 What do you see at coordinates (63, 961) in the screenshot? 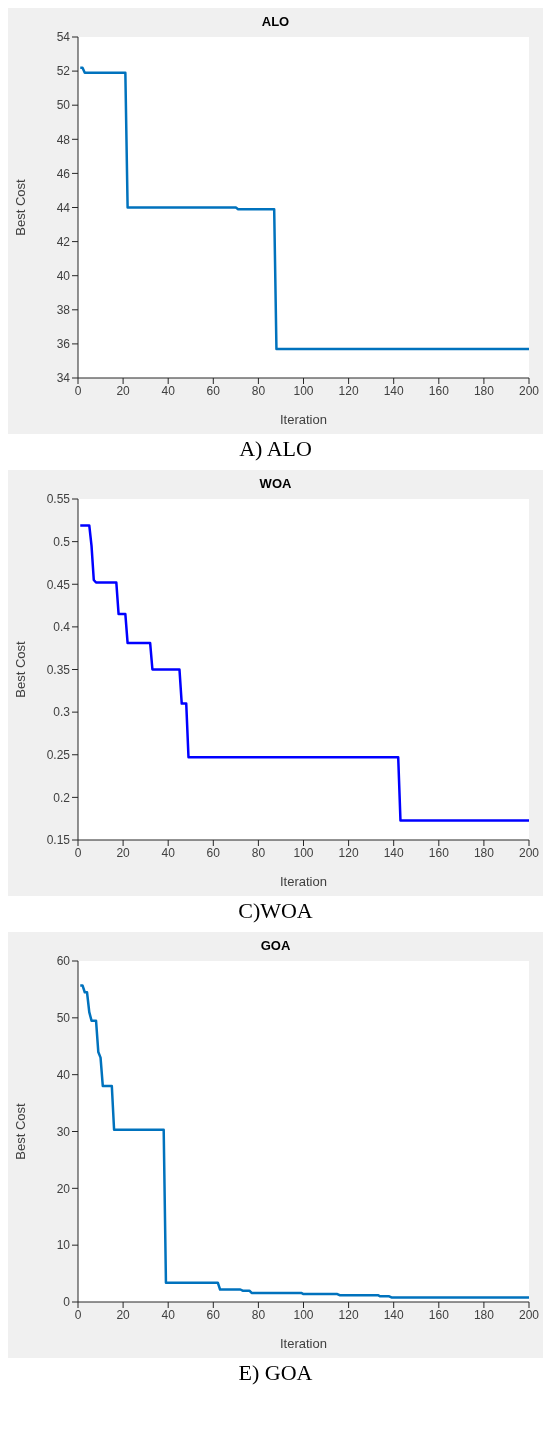
I see `y-tick-label: 60` at bounding box center [63, 961].